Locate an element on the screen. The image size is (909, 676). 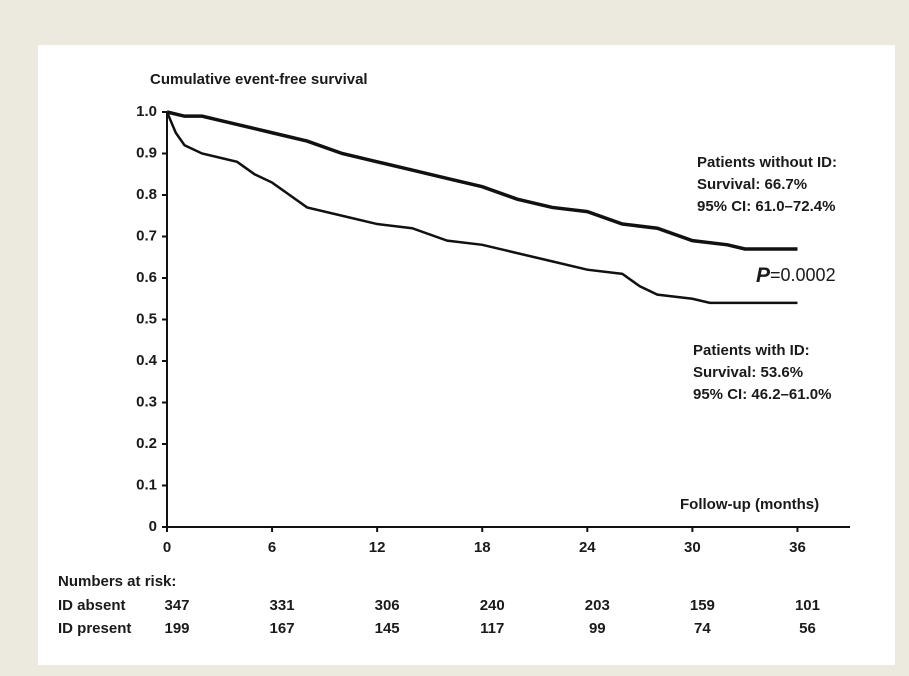
annotation: Survival: 53.6% is located at coordinates (748, 372).